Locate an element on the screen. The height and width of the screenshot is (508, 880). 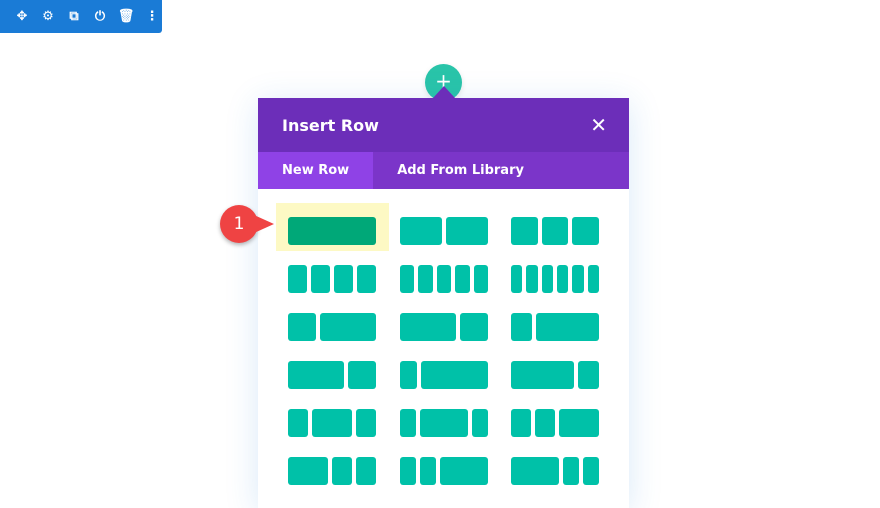
trash-icon: 🗑 is located at coordinates (126, 16).